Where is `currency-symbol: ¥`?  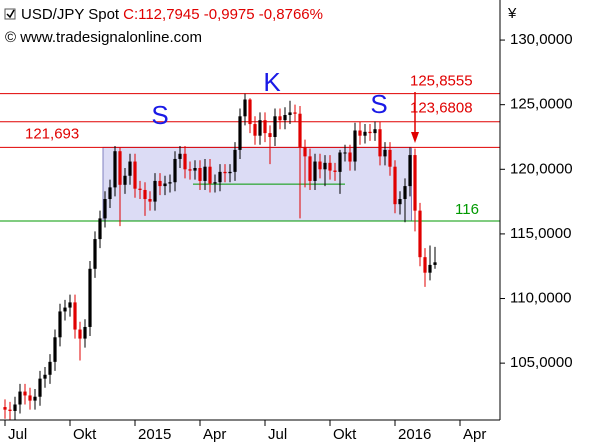
currency-symbol: ¥ is located at coordinates (512, 13).